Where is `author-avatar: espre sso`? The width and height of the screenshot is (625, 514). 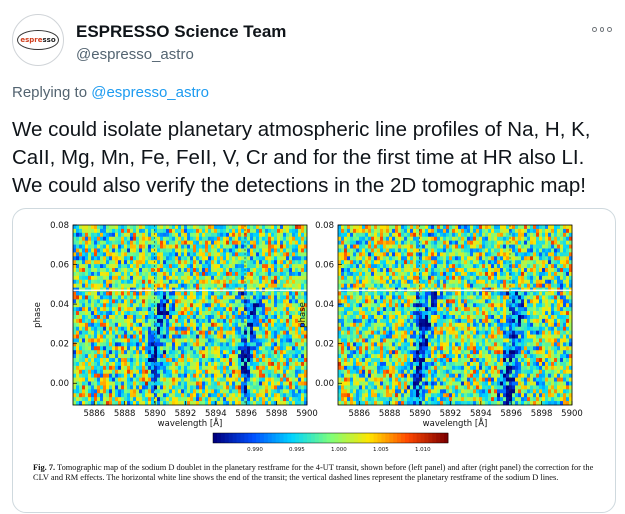 author-avatar: espre sso is located at coordinates (38, 40).